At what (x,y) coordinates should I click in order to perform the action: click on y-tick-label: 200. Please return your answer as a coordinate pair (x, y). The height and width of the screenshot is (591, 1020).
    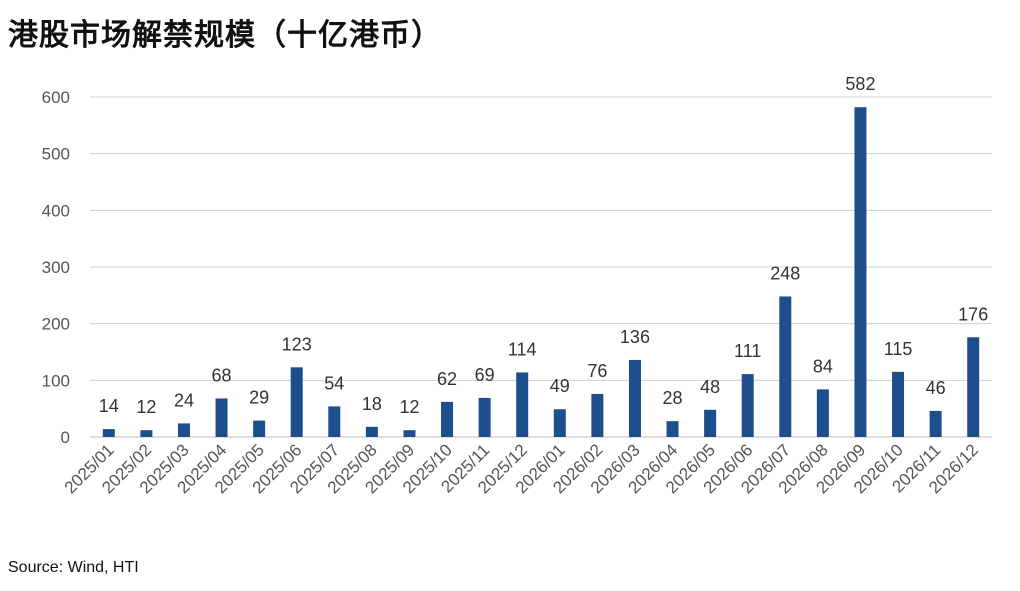
    Looking at the image, I should click on (56, 324).